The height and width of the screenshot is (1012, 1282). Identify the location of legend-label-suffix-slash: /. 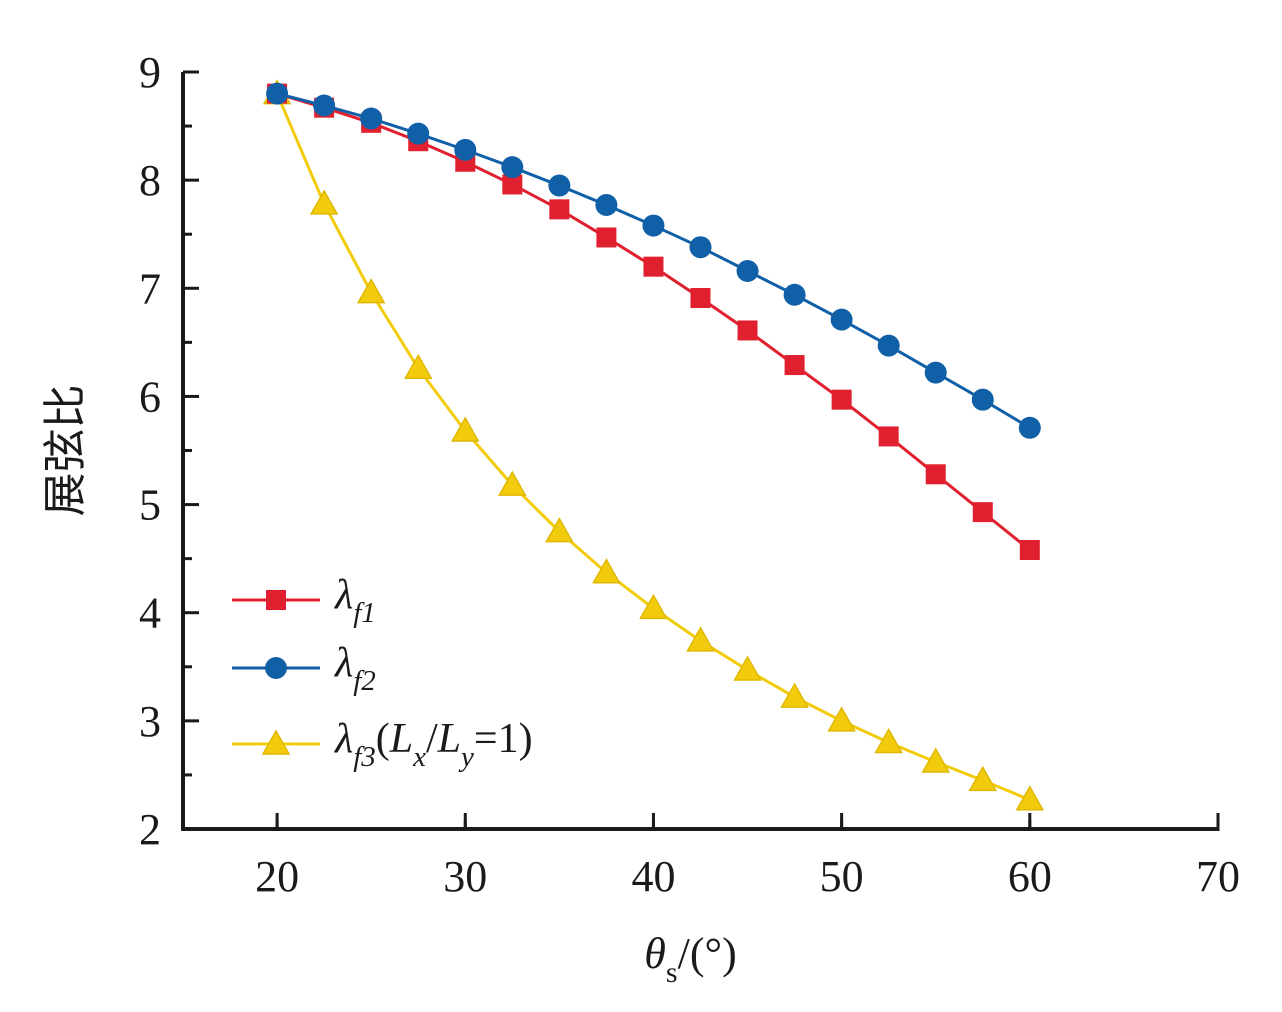
(432, 739).